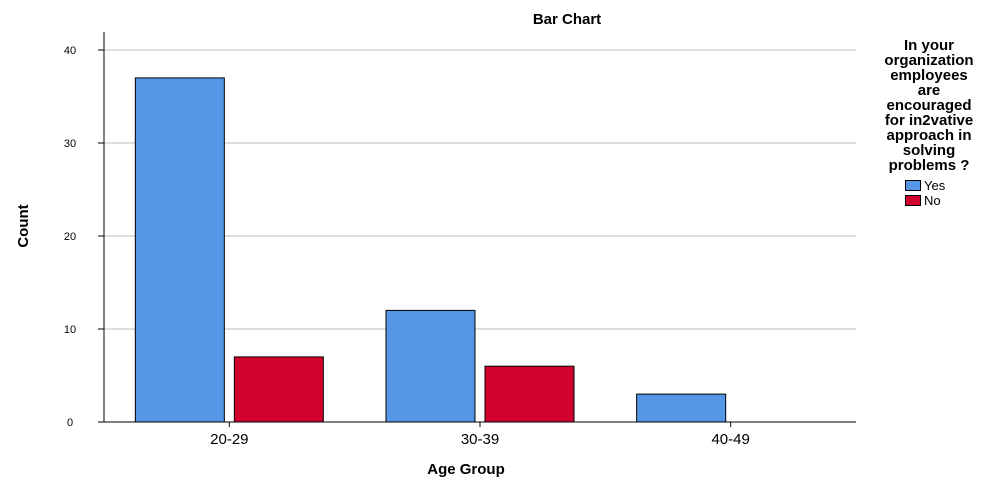 The width and height of the screenshot is (997, 480). Describe the element at coordinates (229, 439) in the screenshot. I see `x-tick-label: 20-29` at that location.